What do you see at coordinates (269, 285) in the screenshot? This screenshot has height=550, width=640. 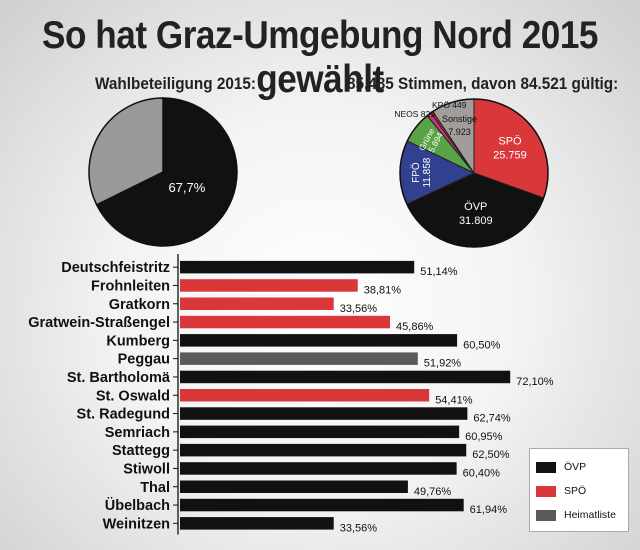 I see `bar-frohnleiten` at bounding box center [269, 285].